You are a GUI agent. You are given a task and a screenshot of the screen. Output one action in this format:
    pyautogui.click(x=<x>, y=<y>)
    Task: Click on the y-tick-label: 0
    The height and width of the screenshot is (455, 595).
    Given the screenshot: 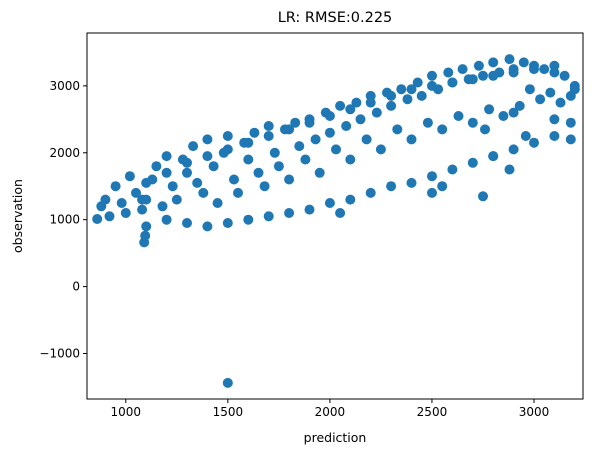 What is the action you would take?
    pyautogui.click(x=76, y=287)
    